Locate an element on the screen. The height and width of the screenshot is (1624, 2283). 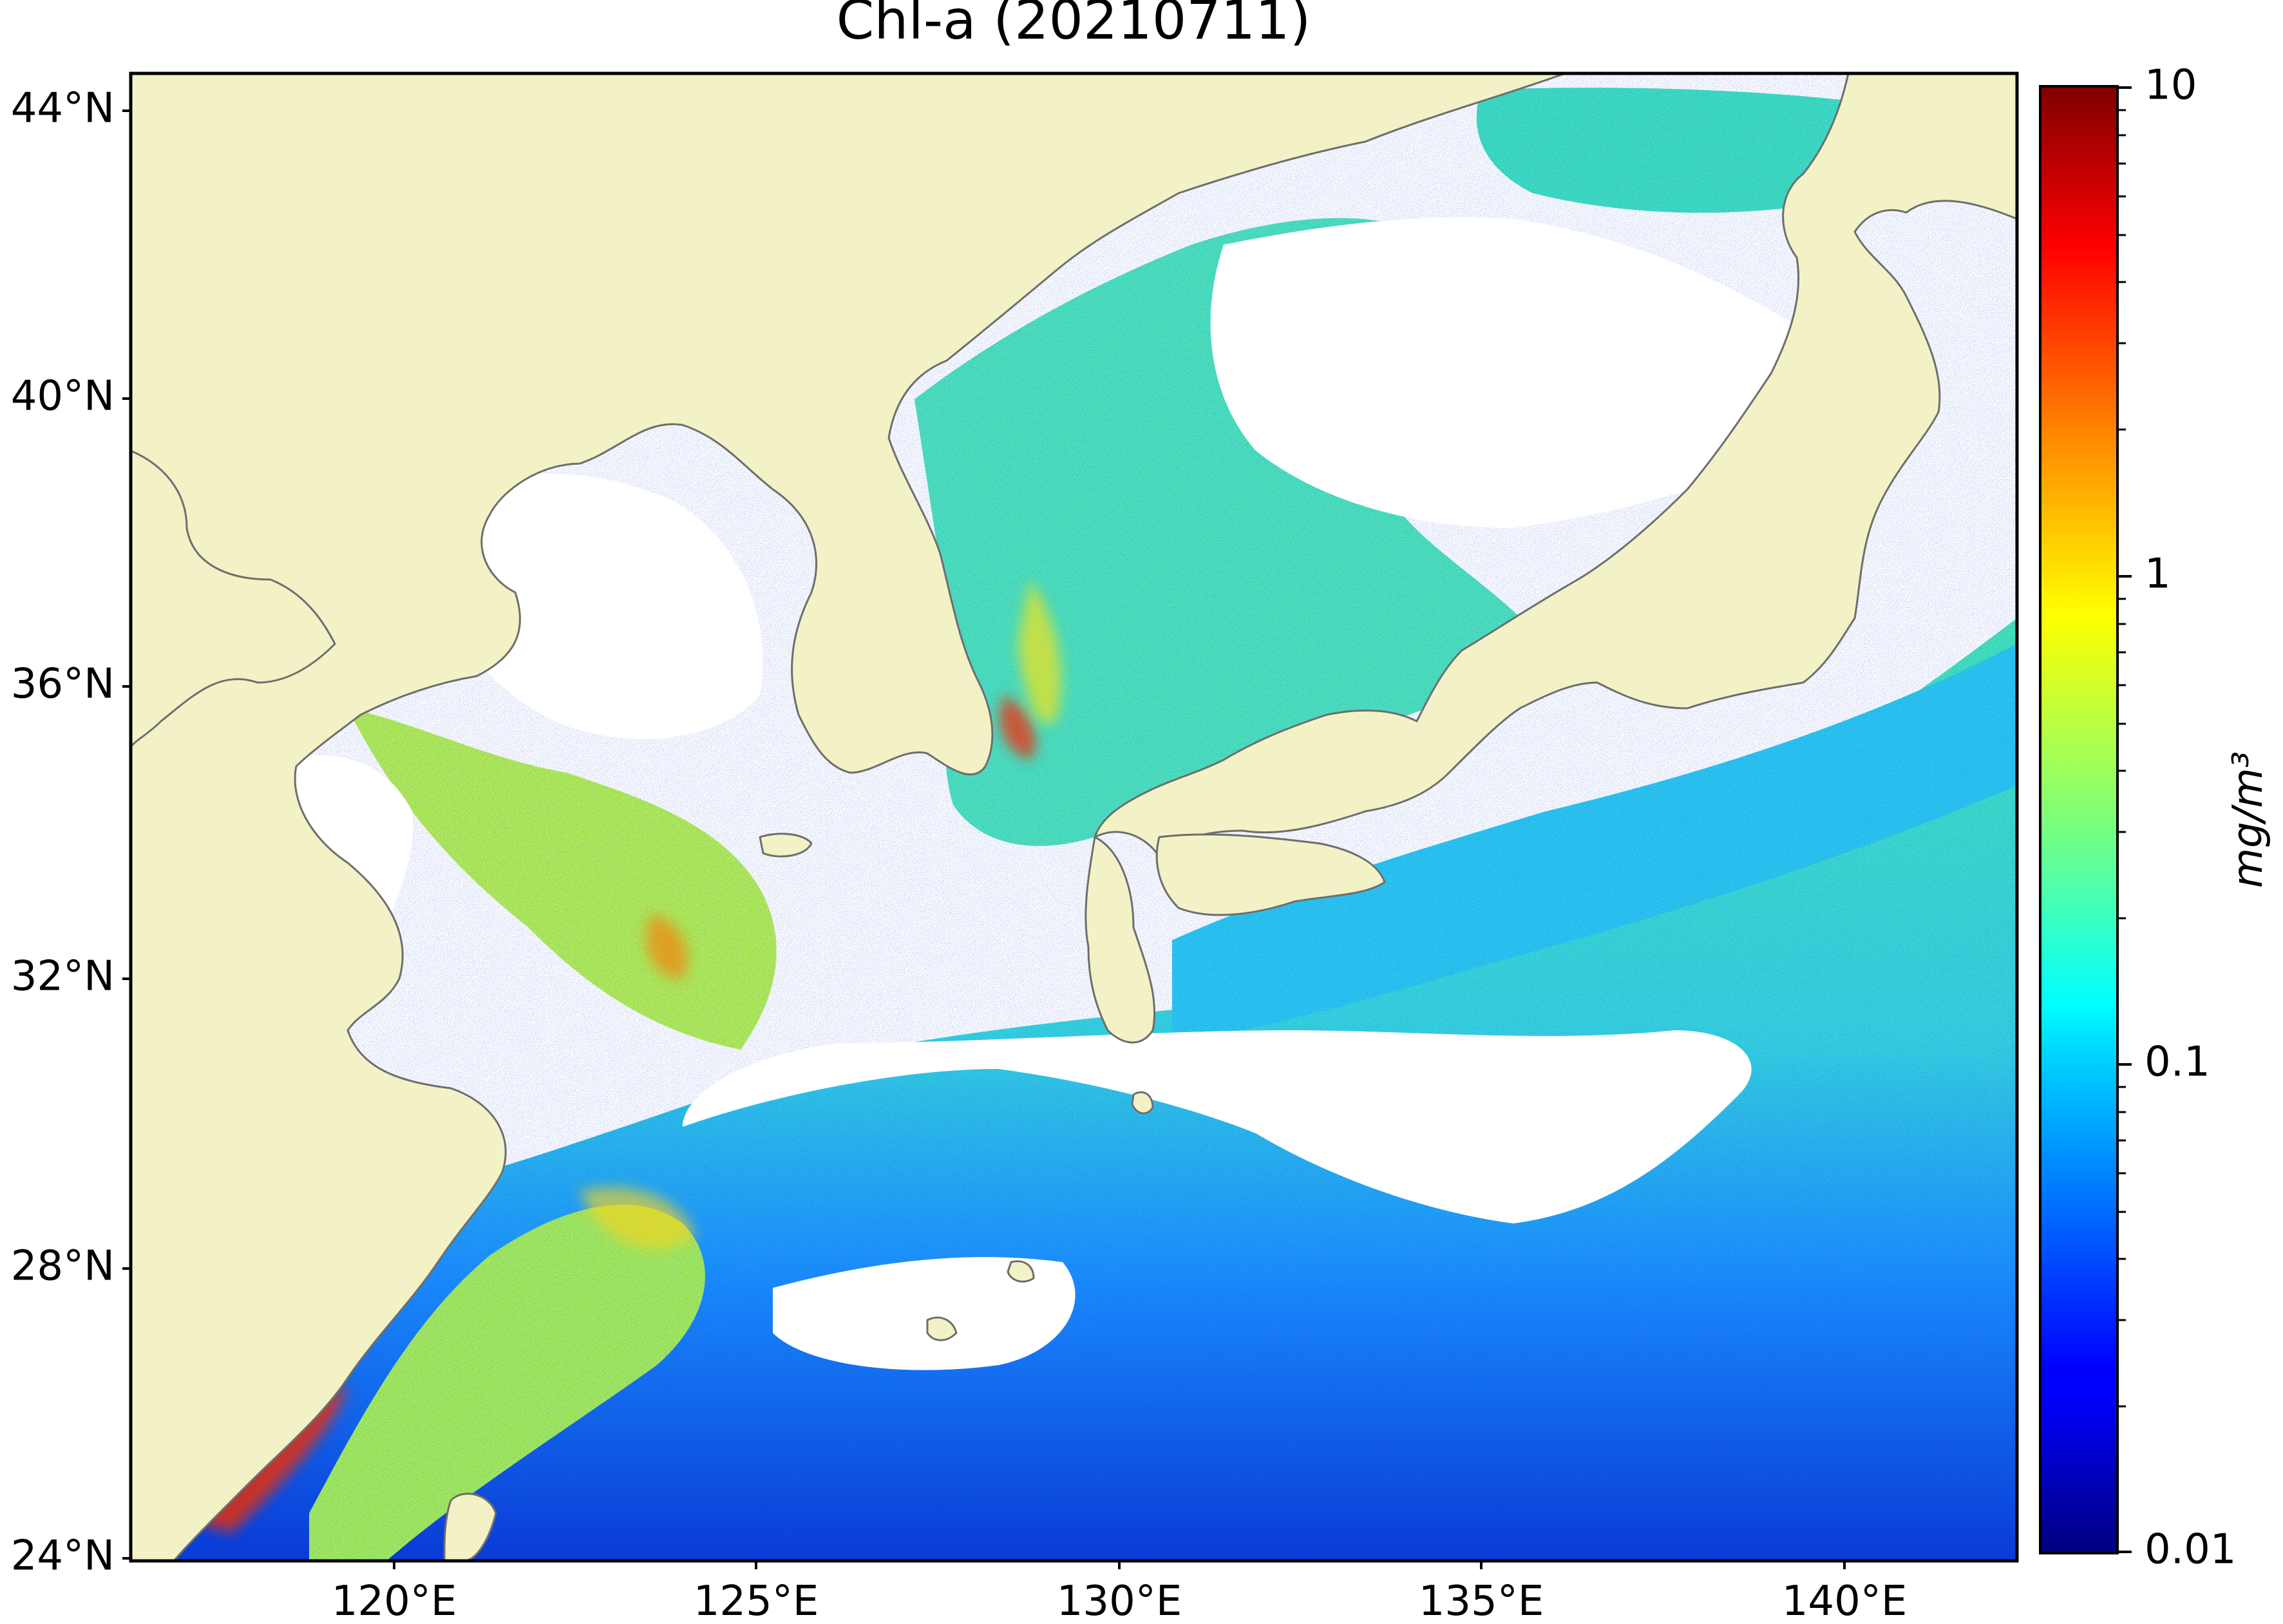
amami is located at coordinates (1021, 1271).